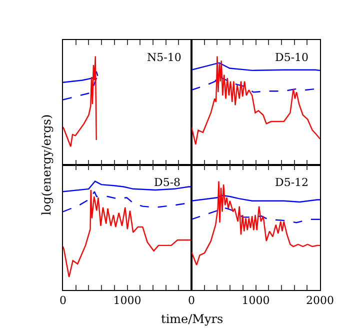 Image resolution: width=346 pixels, height=334 pixels. Describe the element at coordinates (192, 319) in the screenshot. I see `x-axis-title: time/Myrs` at that location.